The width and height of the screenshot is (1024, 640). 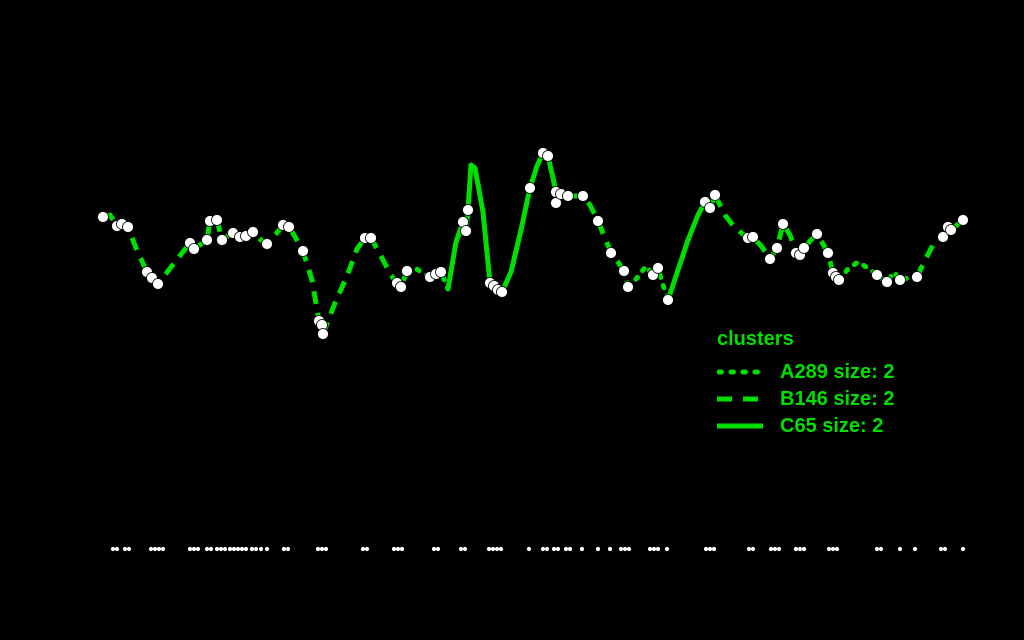 I want to click on dashed-line-icon, so click(x=741, y=398).